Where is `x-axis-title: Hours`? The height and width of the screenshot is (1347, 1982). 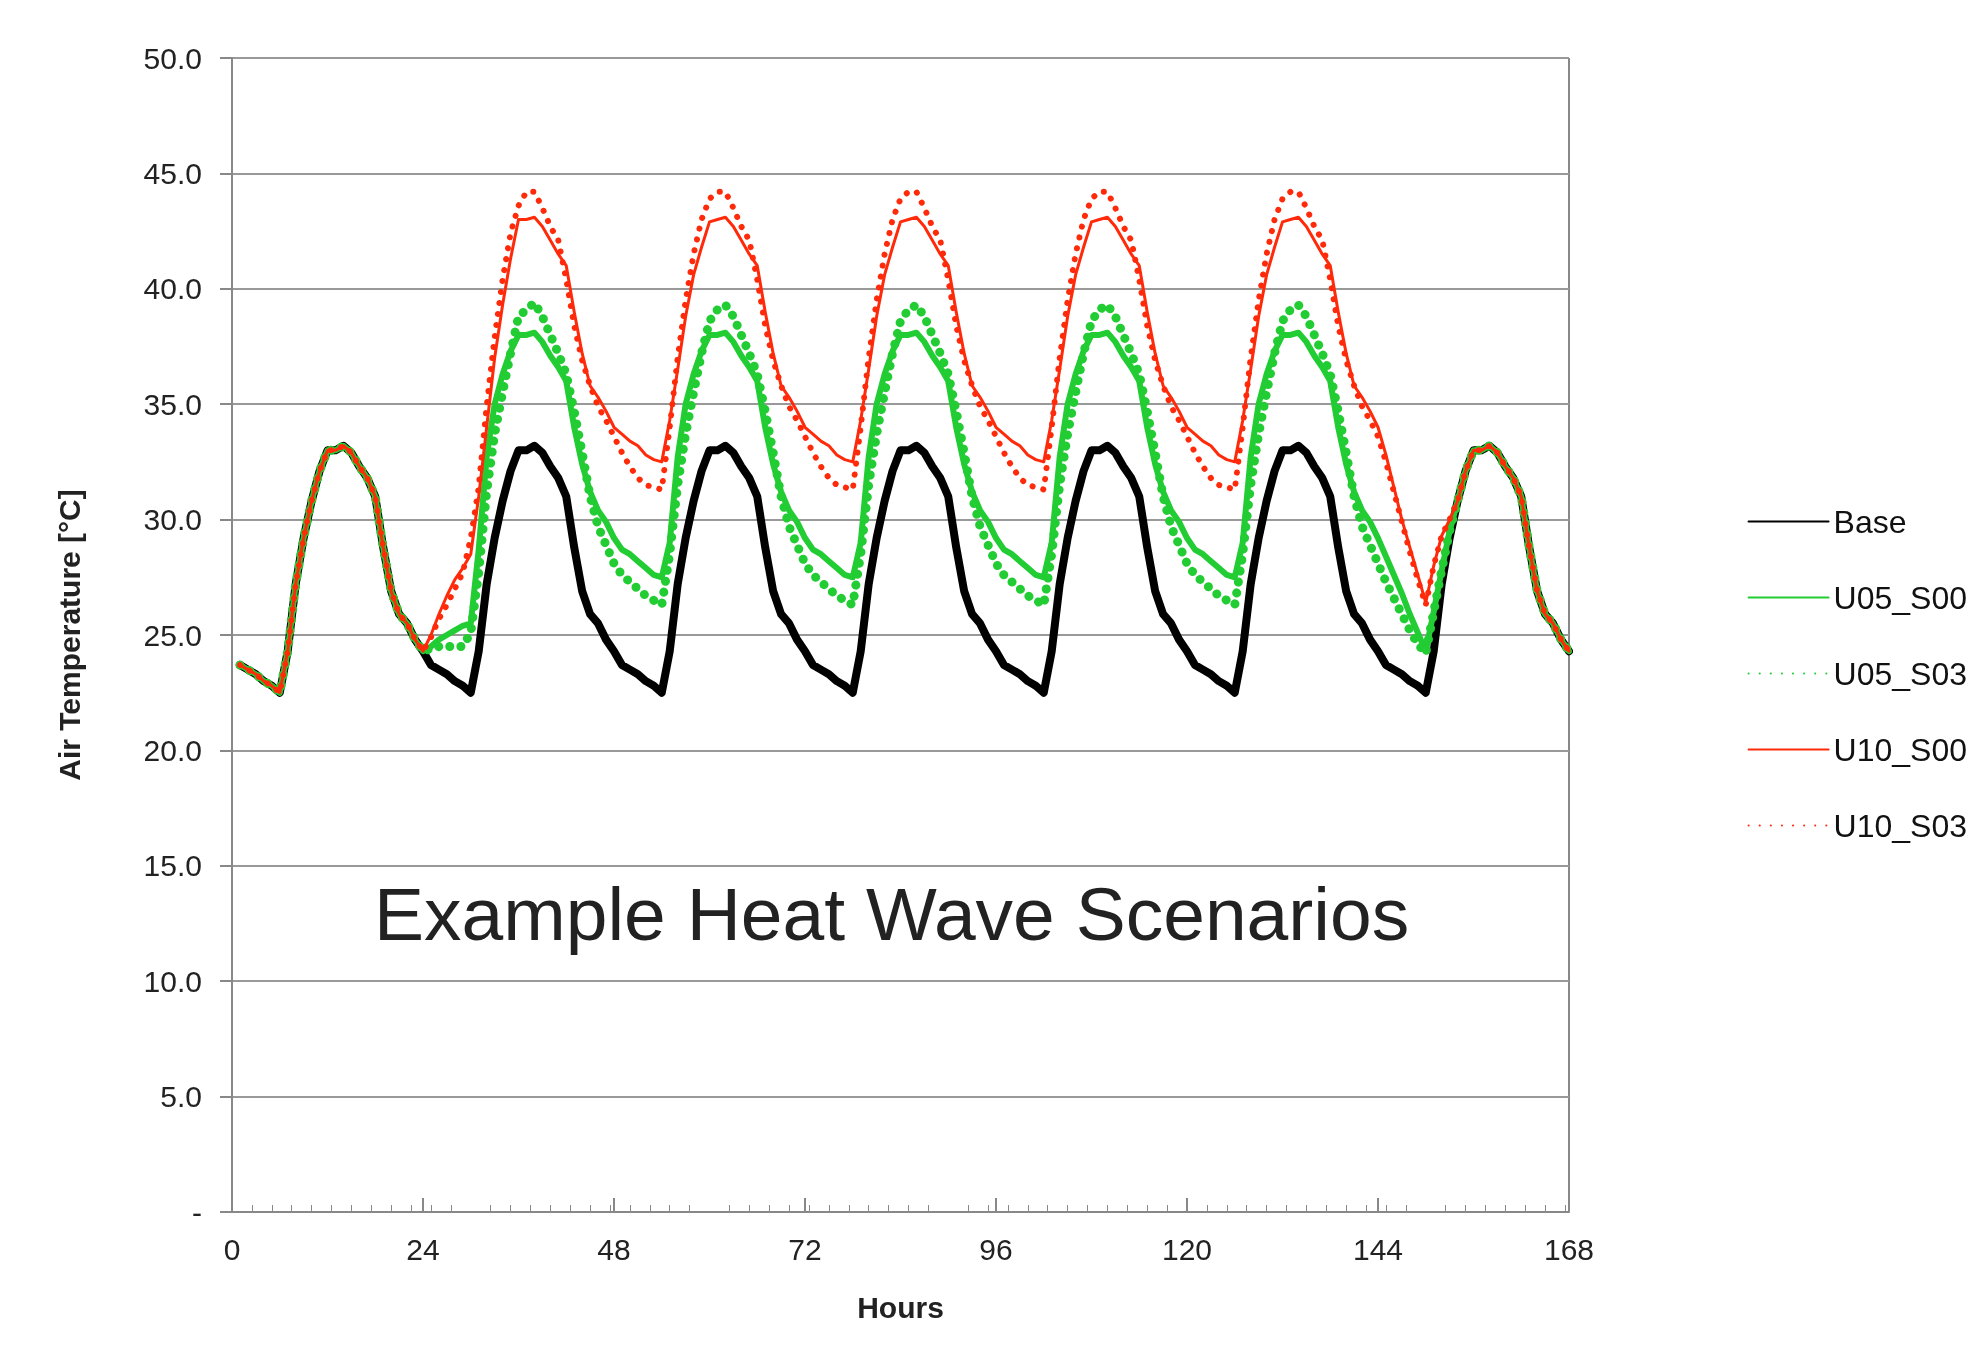 x-axis-title: Hours is located at coordinates (900, 1307).